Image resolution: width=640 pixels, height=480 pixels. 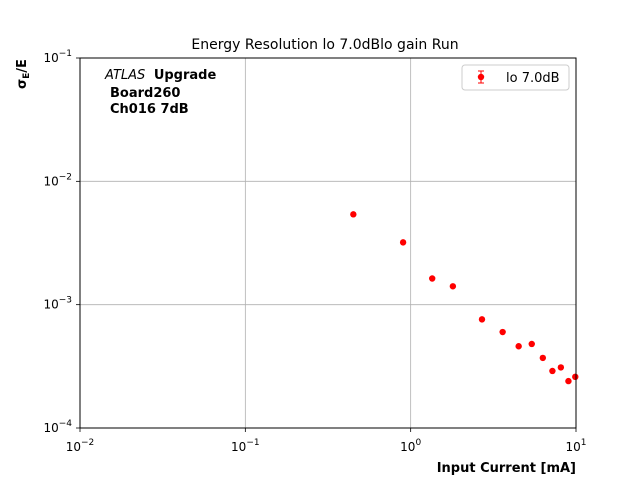 I want to click on legend-box, so click(x=515, y=77).